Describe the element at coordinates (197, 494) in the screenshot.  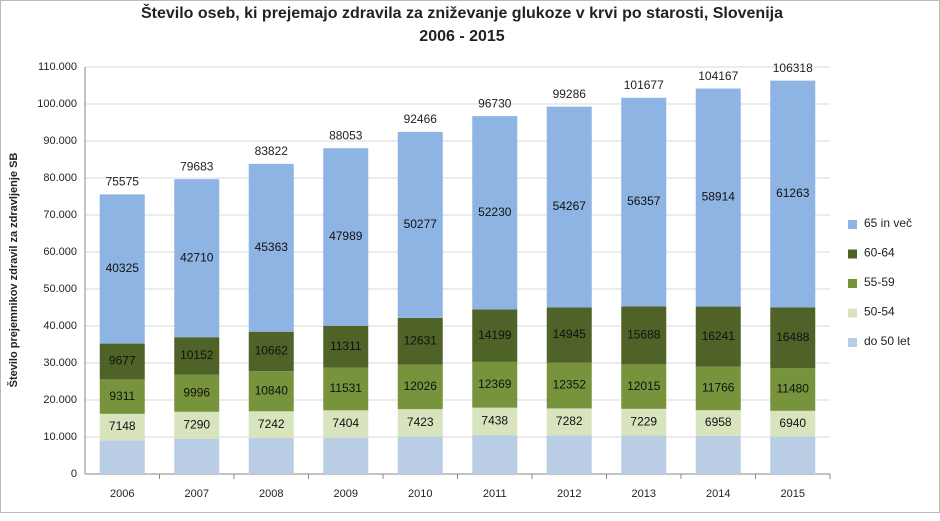
I see `x-tick-label: 2007` at that location.